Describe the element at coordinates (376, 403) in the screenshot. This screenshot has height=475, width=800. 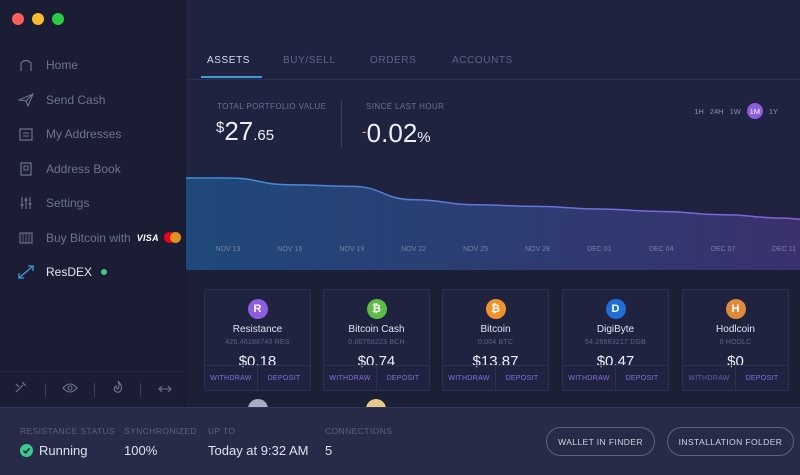
I see `coin-icon-partial` at that location.